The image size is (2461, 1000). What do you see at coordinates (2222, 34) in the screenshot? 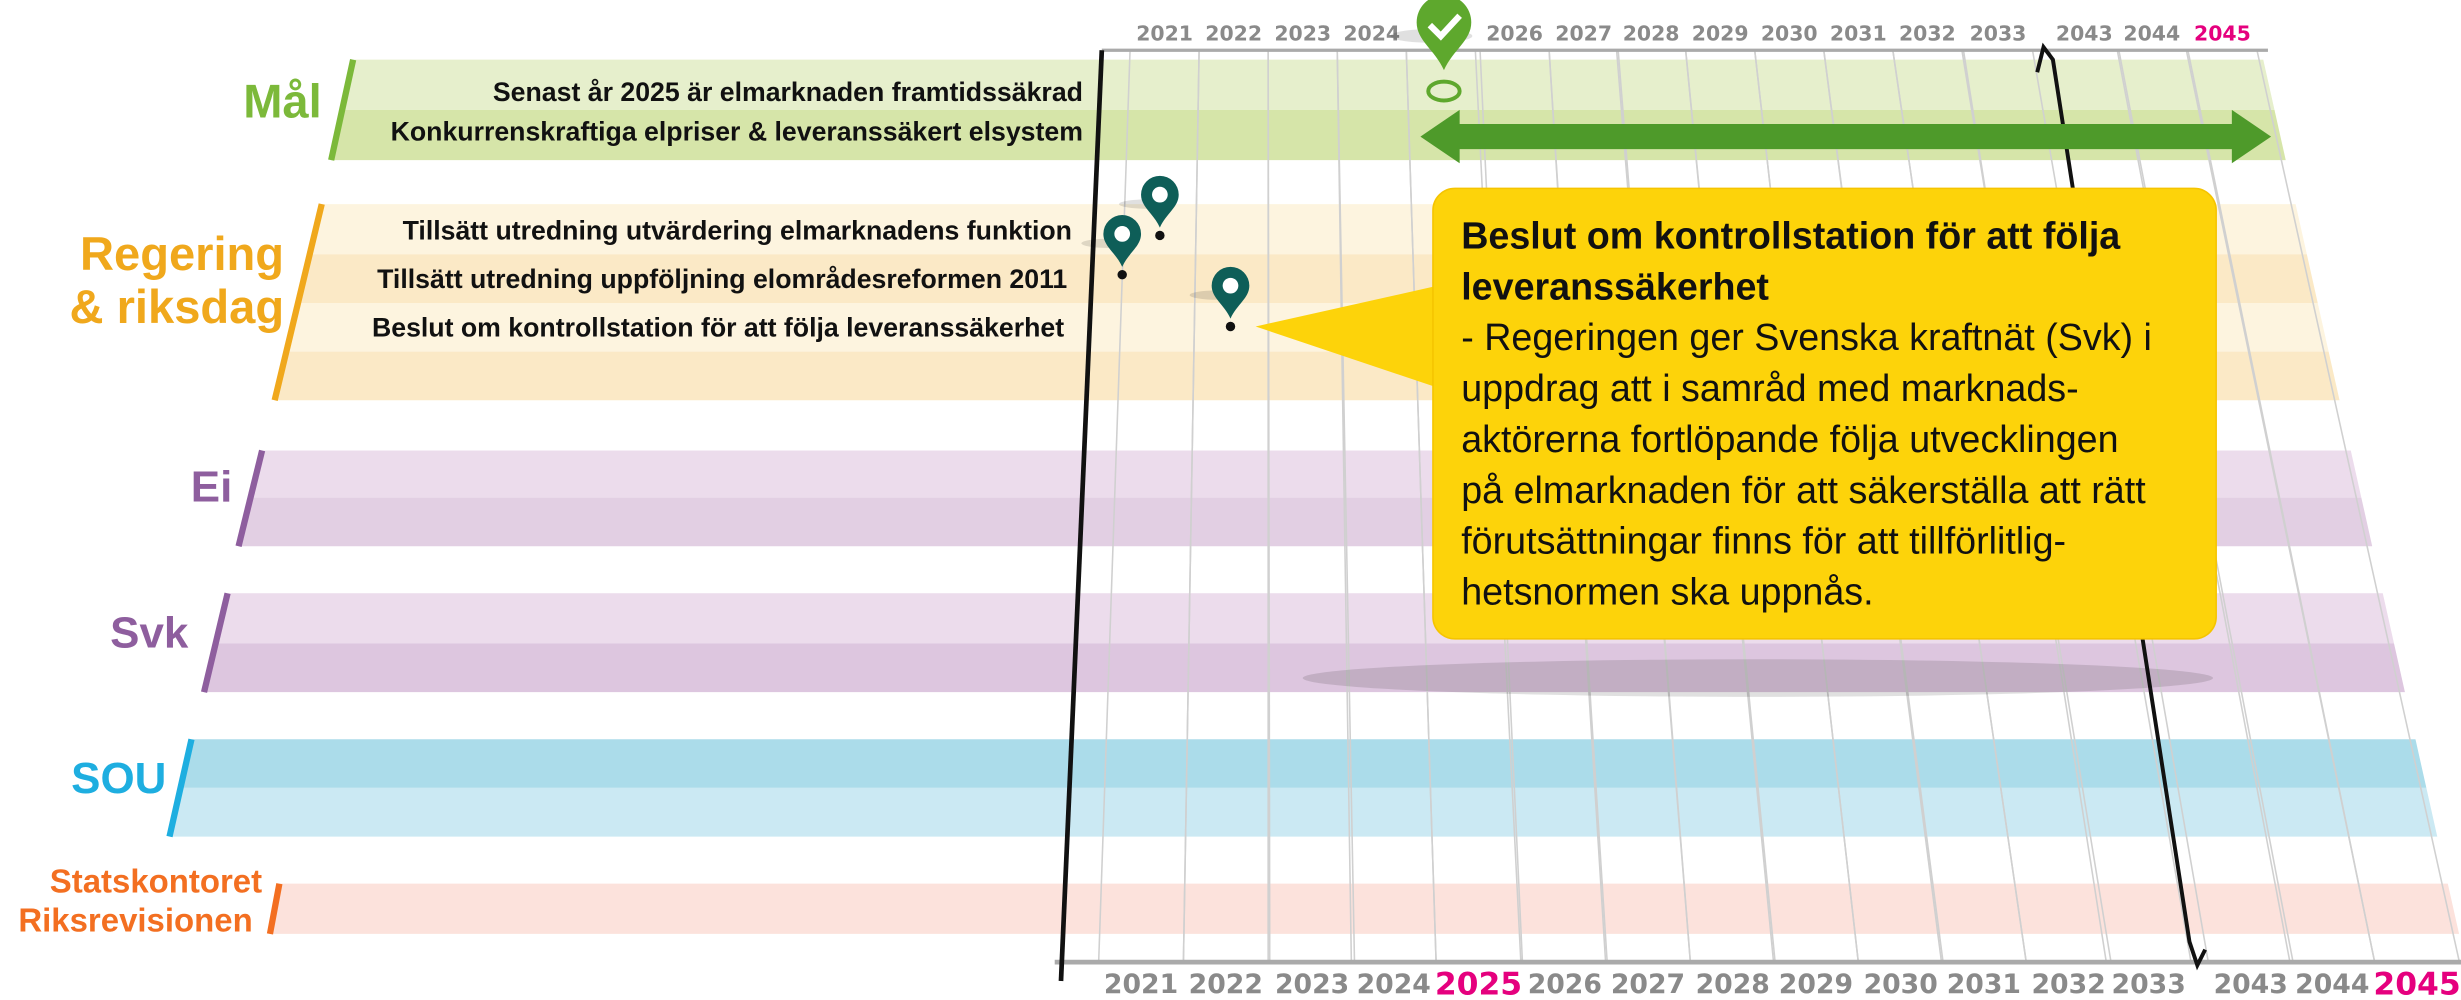
I see `year-label-top: 2045` at bounding box center [2222, 34].